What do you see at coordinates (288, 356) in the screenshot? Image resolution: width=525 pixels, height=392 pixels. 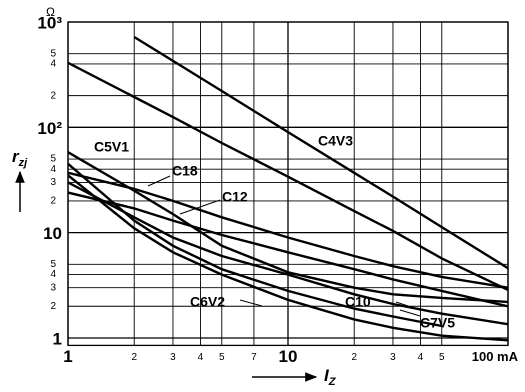 I see `x-tick-label: 10` at bounding box center [288, 356].